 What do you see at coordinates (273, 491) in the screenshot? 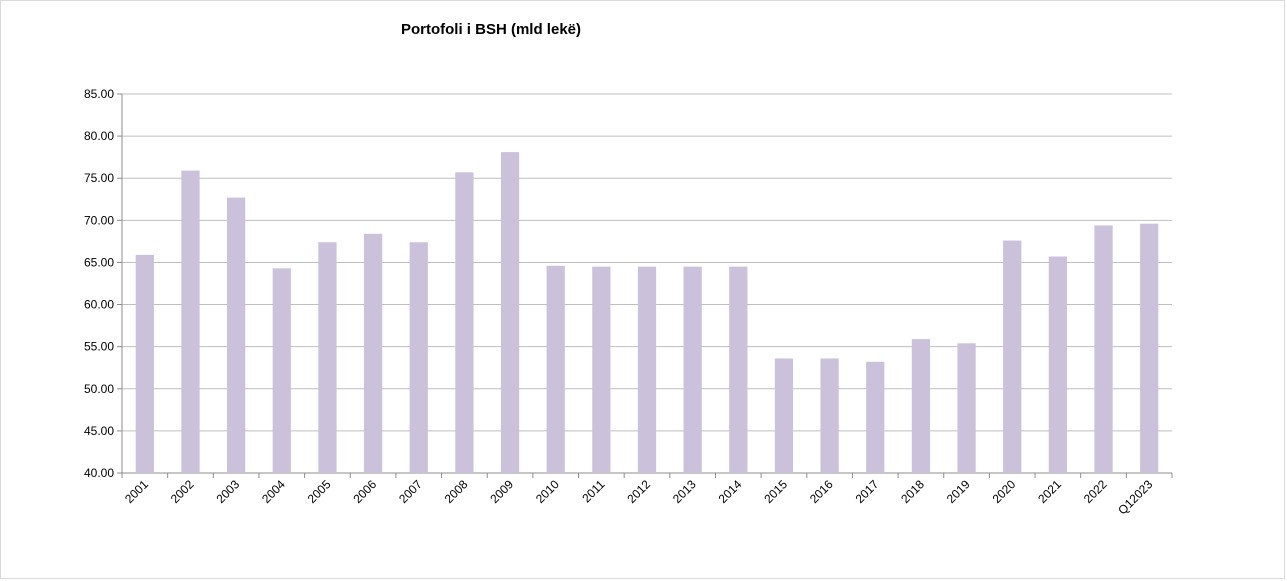
I see `x-tick-label: 2004` at bounding box center [273, 491].